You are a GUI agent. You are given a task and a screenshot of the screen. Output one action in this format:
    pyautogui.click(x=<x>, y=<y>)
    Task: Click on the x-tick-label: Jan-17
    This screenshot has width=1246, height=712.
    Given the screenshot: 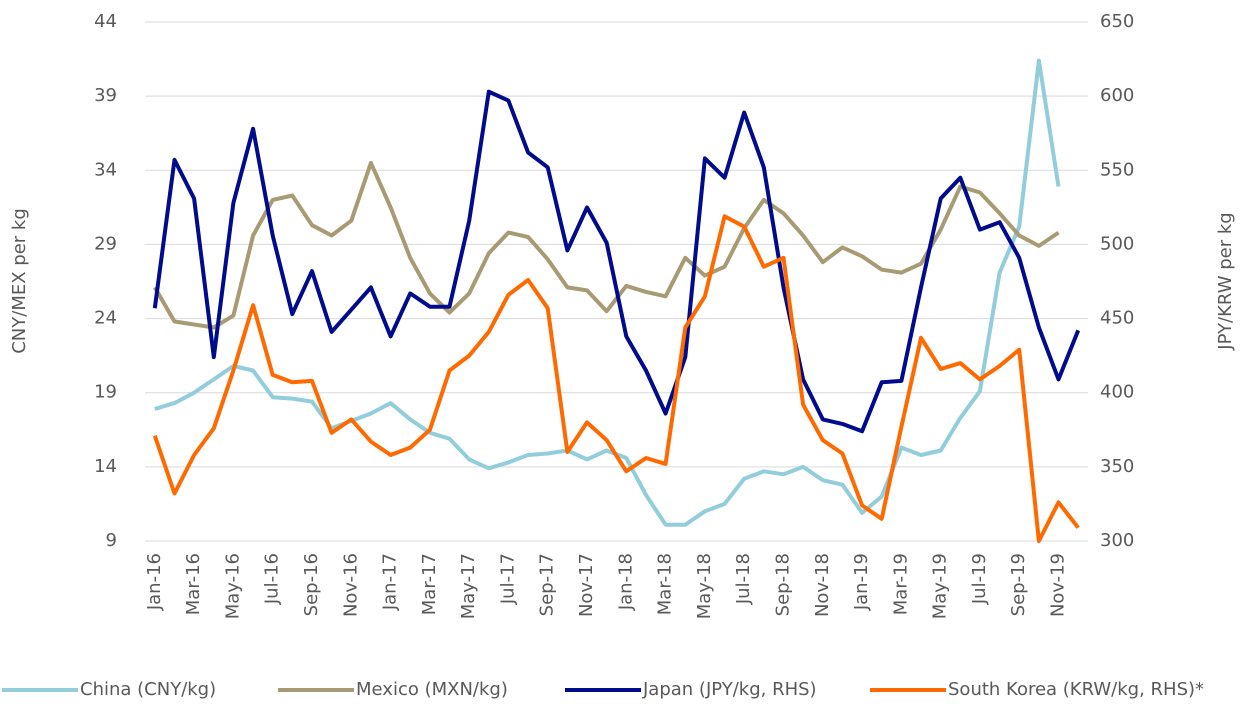 What is the action you would take?
    pyautogui.click(x=390, y=582)
    